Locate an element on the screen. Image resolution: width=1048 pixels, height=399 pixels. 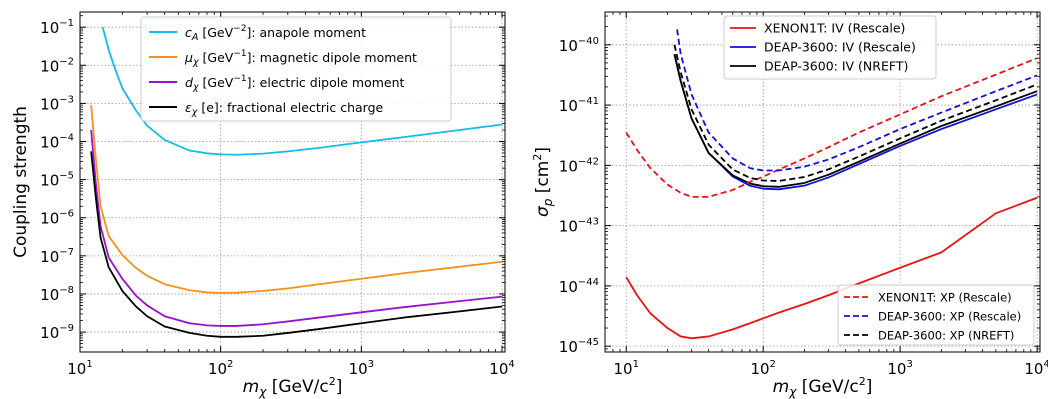
y-tick-label: 10⁻⁴² is located at coordinates (579, 165).